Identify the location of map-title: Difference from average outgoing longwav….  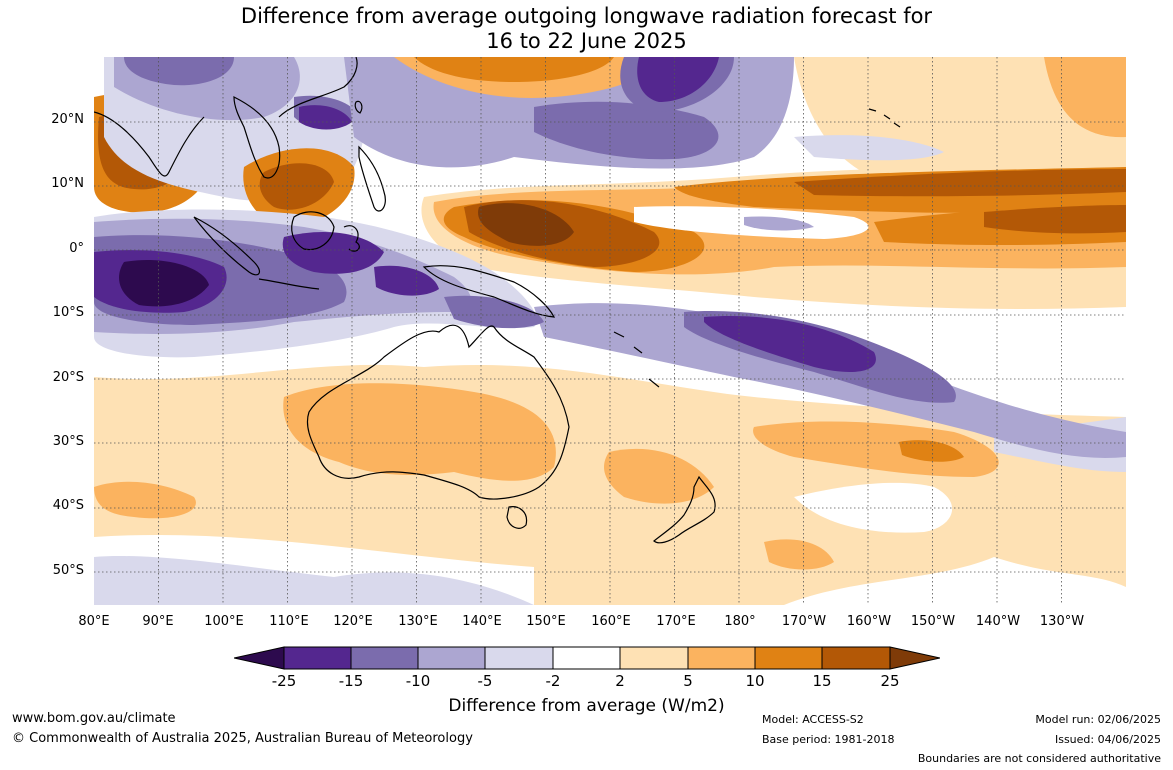
(586, 29).